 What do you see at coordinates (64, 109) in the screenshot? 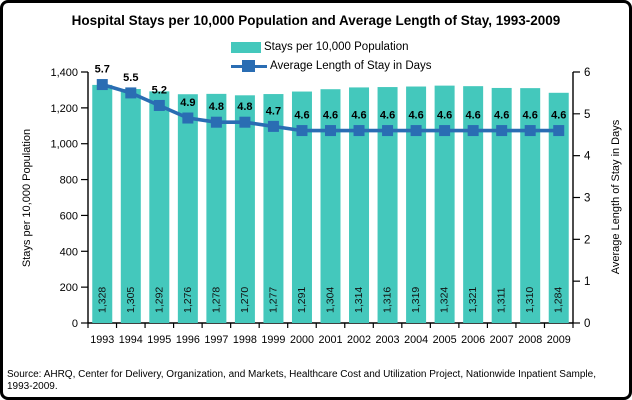
I see `left-tick-label: 1,200` at bounding box center [64, 109].